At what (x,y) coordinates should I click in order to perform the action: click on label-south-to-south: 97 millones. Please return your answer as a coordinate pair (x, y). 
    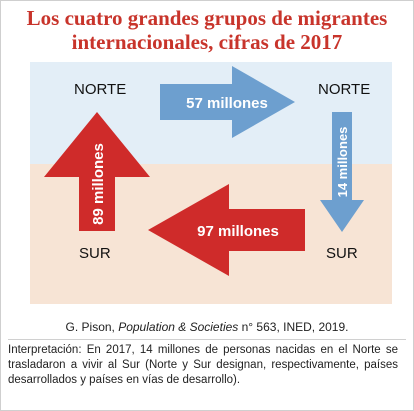
    Looking at the image, I should click on (238, 231).